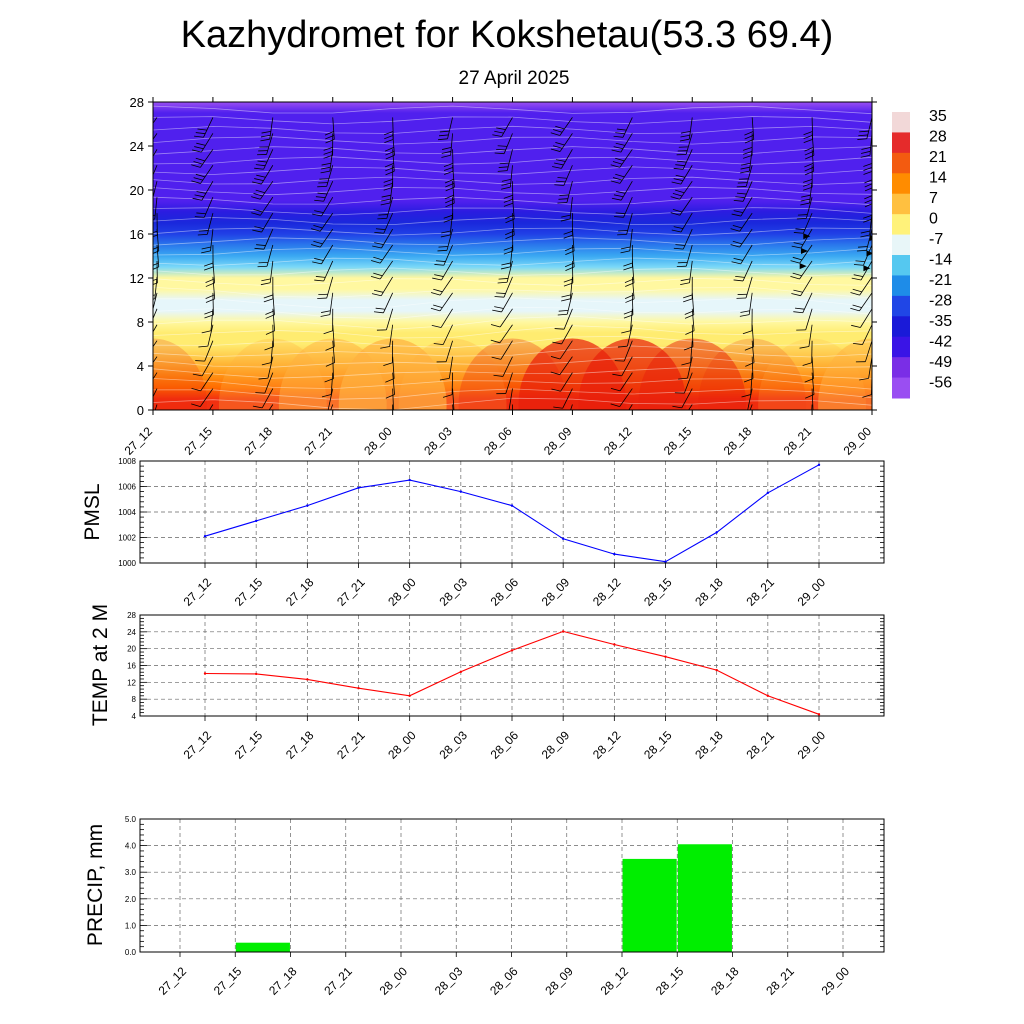 The image size is (1024, 1024). What do you see at coordinates (798, 441) in the screenshot?
I see `heatmap-x-tick-label: 28_21` at bounding box center [798, 441].